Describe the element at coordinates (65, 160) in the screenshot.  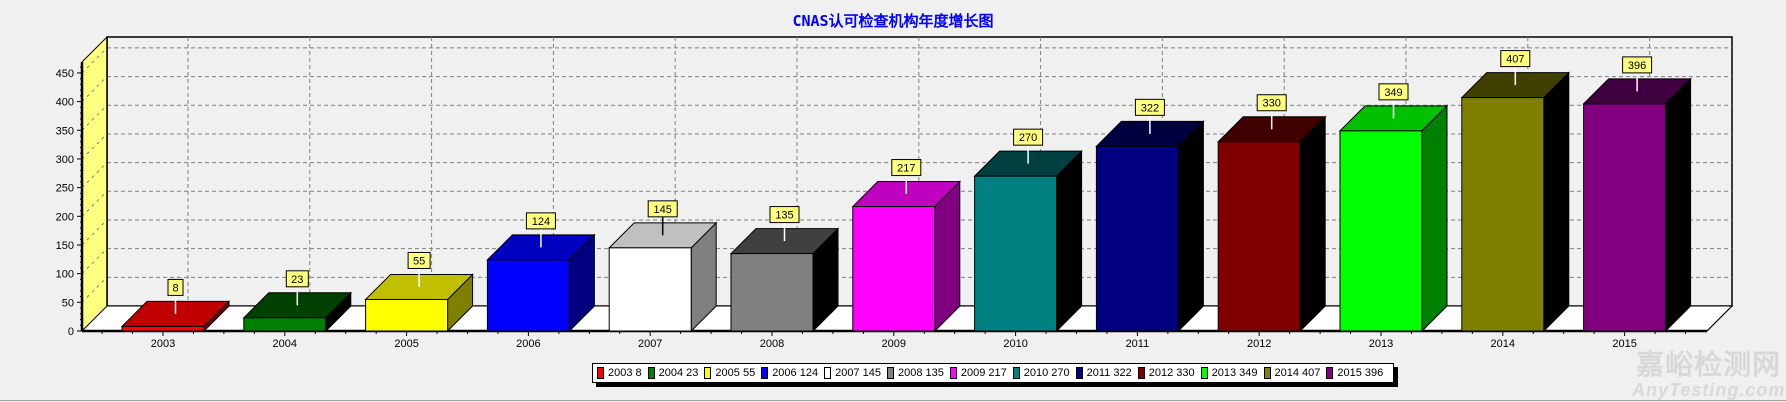
I see `y-tick-label: 300` at that location.